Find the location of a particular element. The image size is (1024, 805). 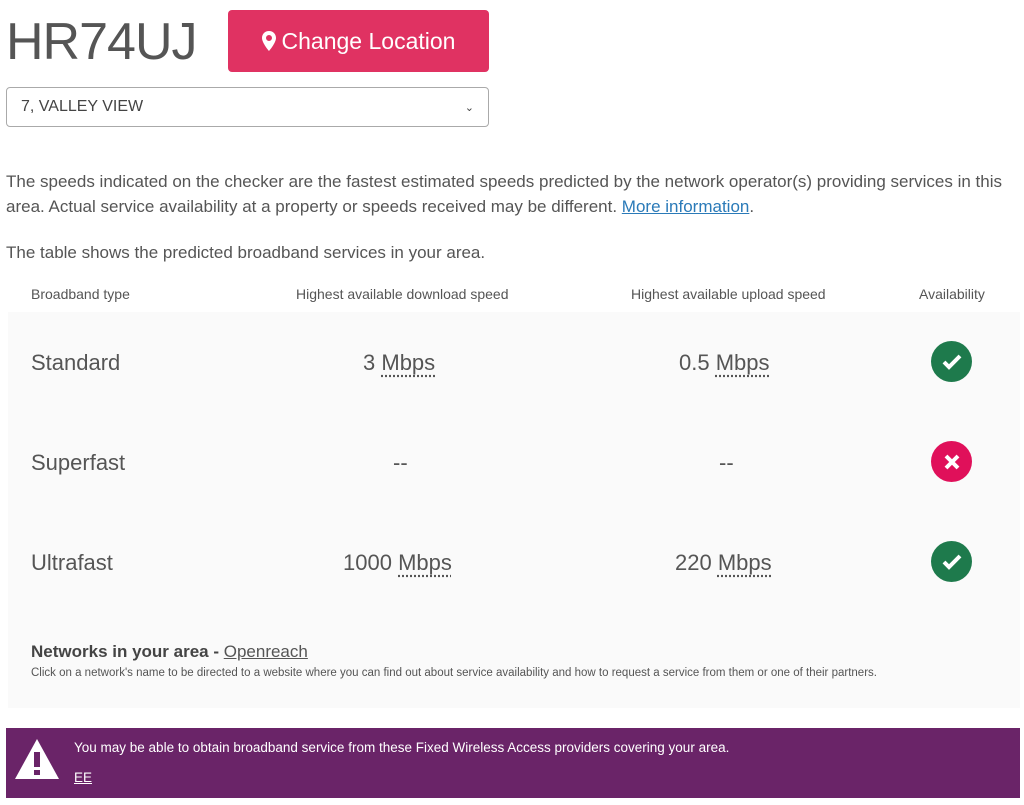

table-row: Standard 3 Mbps 0.5 Mbps is located at coordinates (514, 362).